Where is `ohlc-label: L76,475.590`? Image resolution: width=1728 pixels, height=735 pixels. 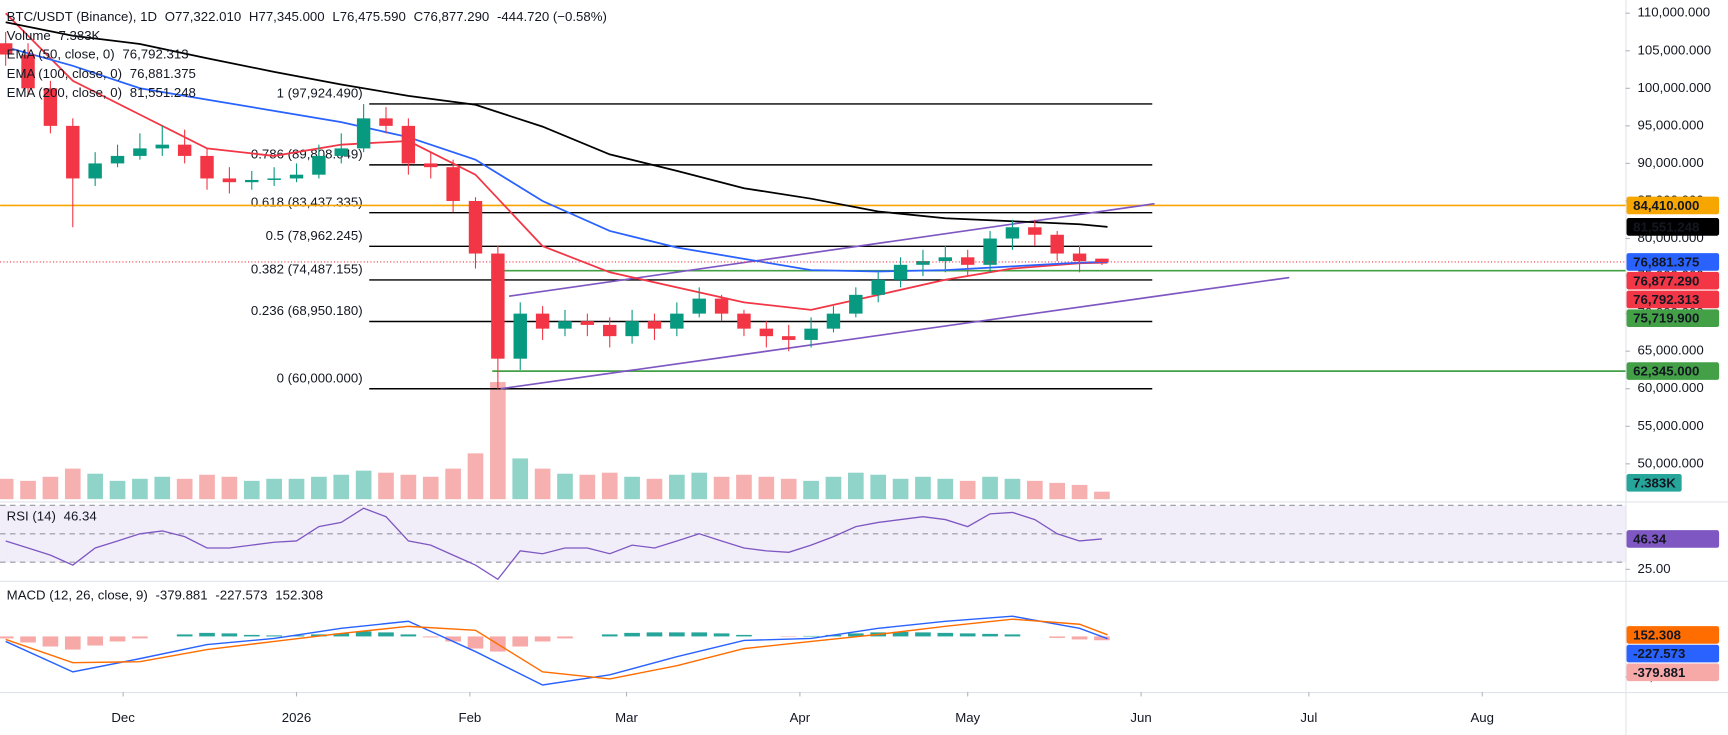 ohlc-label: L76,475.590 is located at coordinates (369, 16).